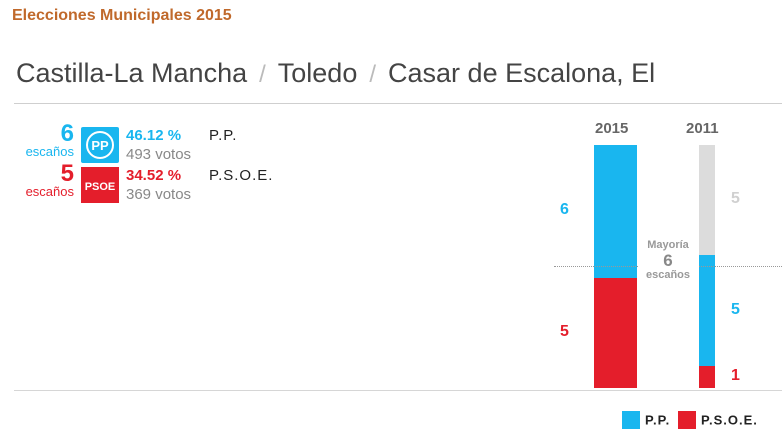 This screenshot has width=782, height=448. Describe the element at coordinates (668, 245) in the screenshot. I see `majority-label: Mayoría` at that location.